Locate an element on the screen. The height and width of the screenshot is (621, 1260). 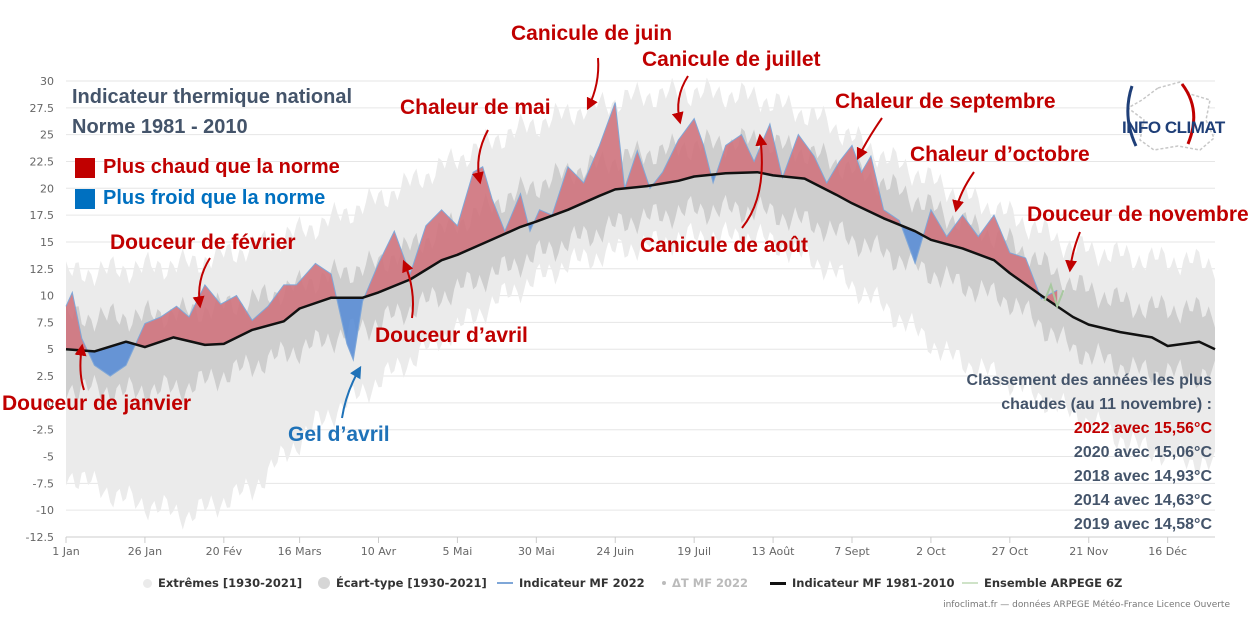
logo-text: INFO CLIMAT is located at coordinates (1173, 127).